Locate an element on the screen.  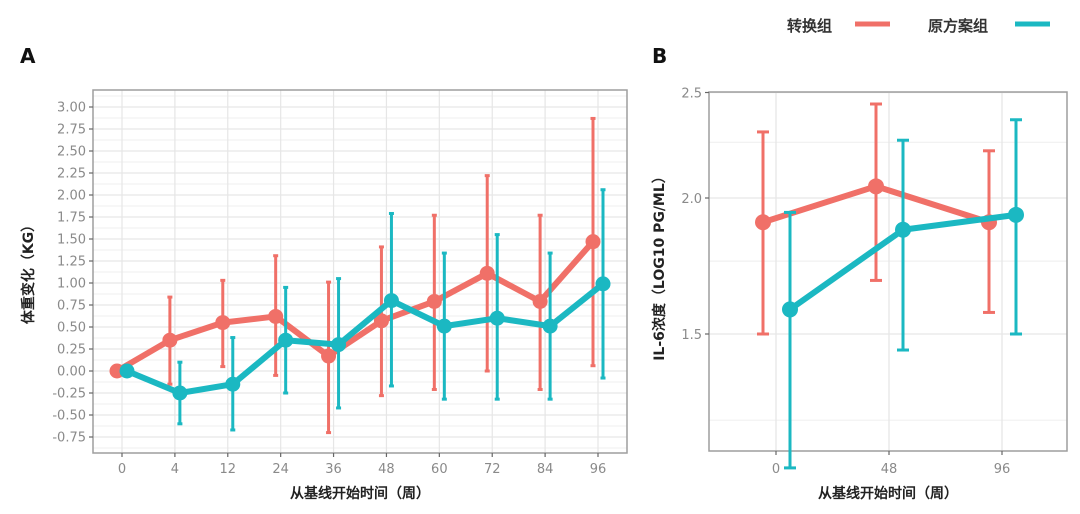
panel-a-x-tick-label: 4 is located at coordinates (175, 469).